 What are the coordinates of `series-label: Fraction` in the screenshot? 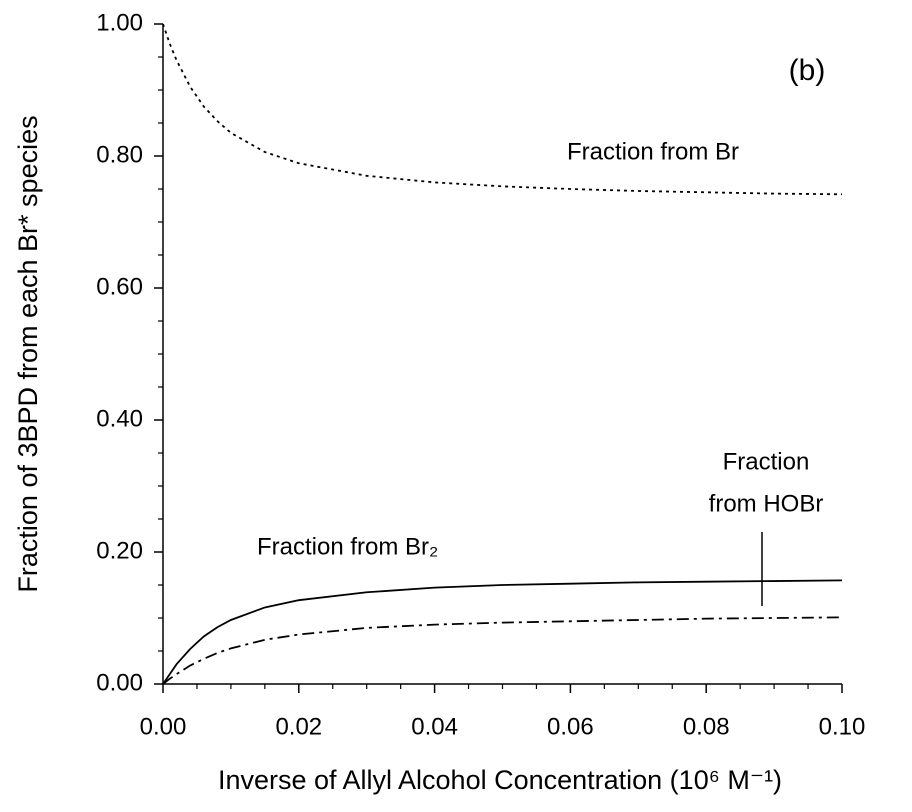 It's located at (766, 461).